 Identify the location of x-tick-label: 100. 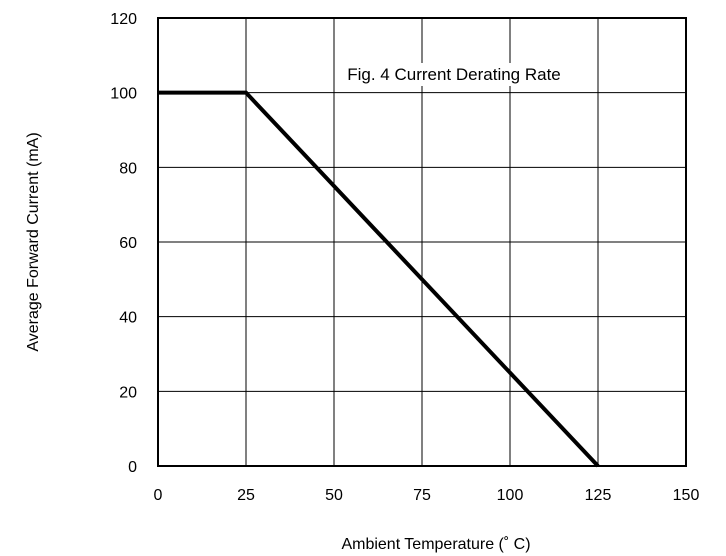
(510, 495).